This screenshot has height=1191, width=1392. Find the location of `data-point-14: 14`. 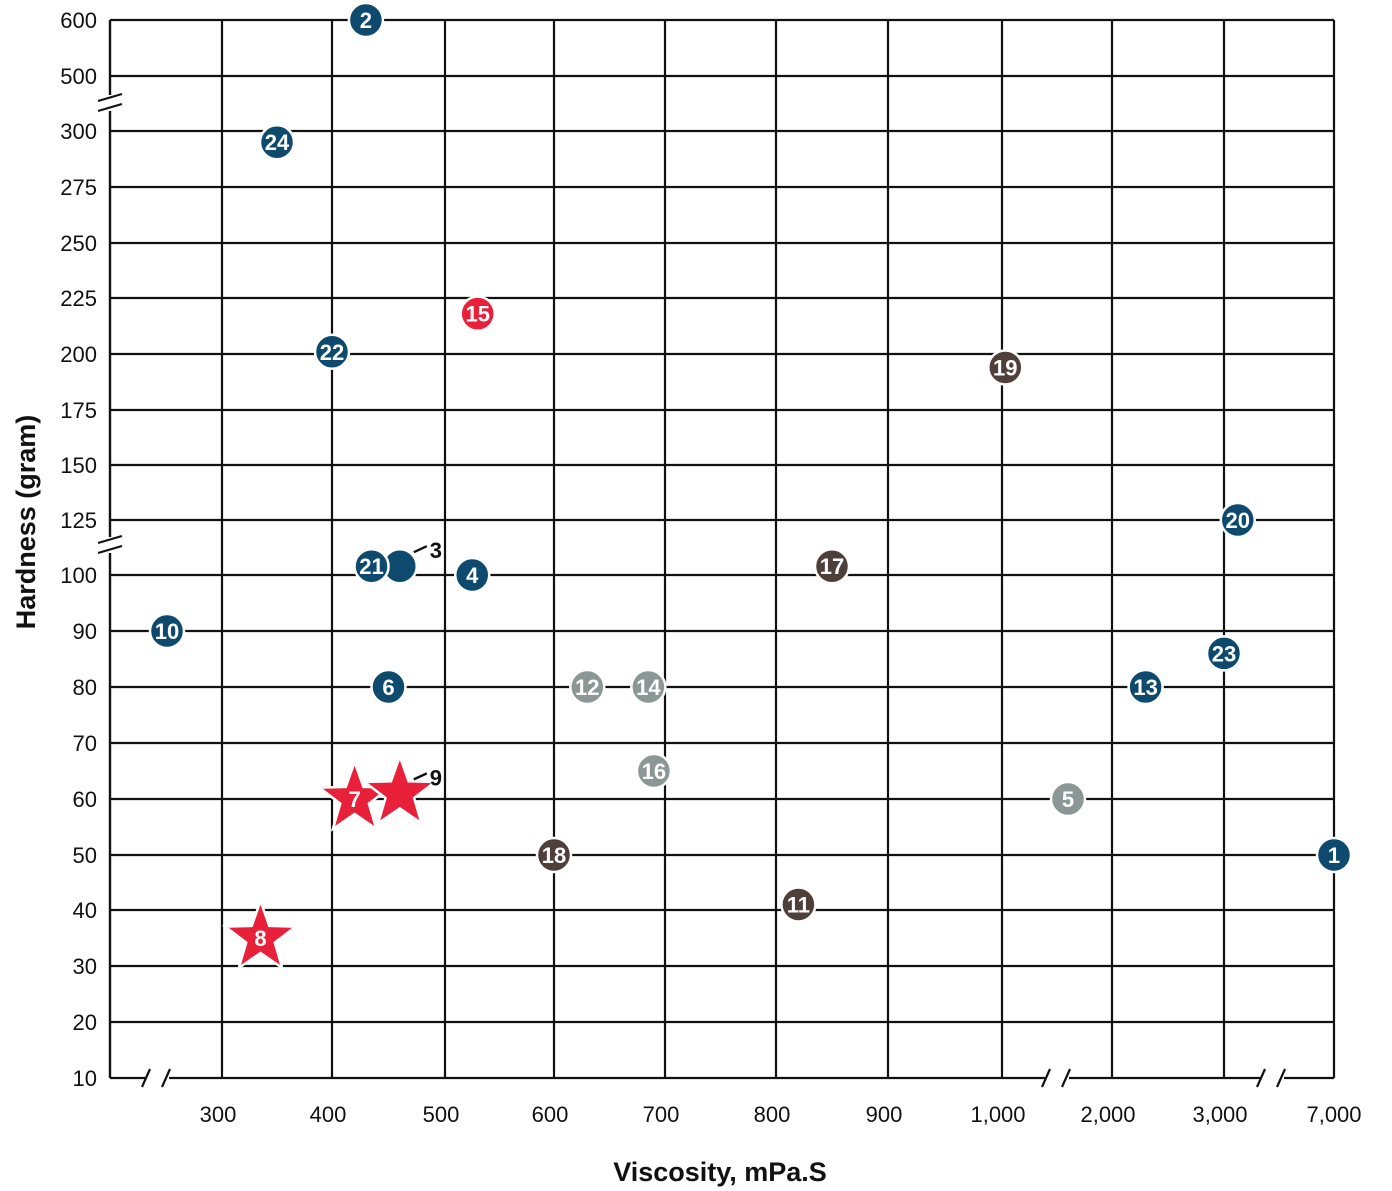

data-point-14: 14 is located at coordinates (648, 687).